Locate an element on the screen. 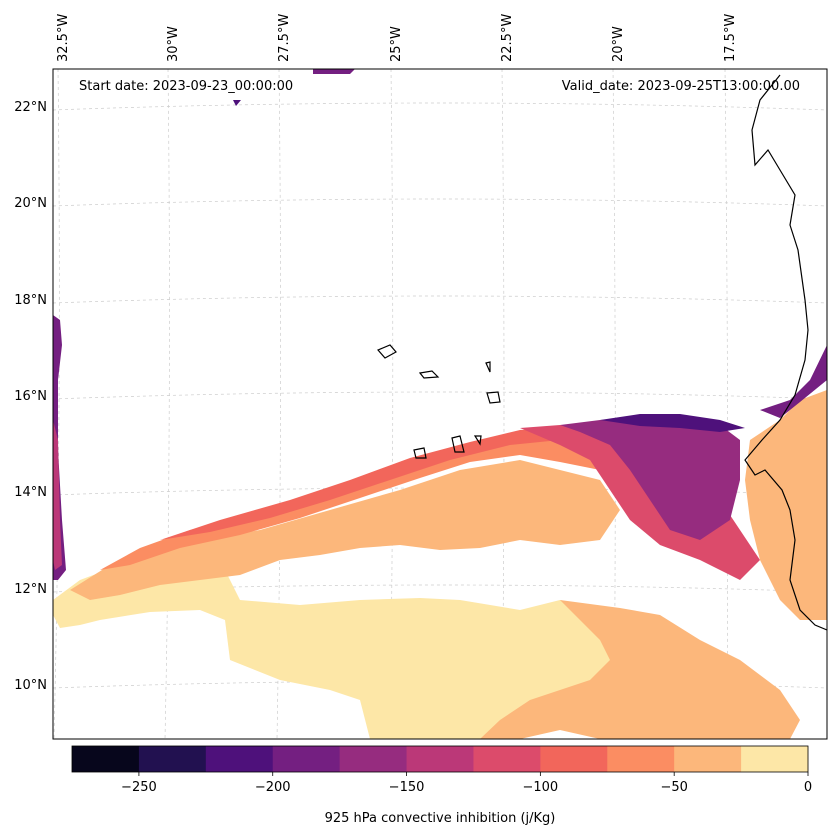 The image size is (837, 836). longitude-tick-label: 22.5°W is located at coordinates (507, 38).